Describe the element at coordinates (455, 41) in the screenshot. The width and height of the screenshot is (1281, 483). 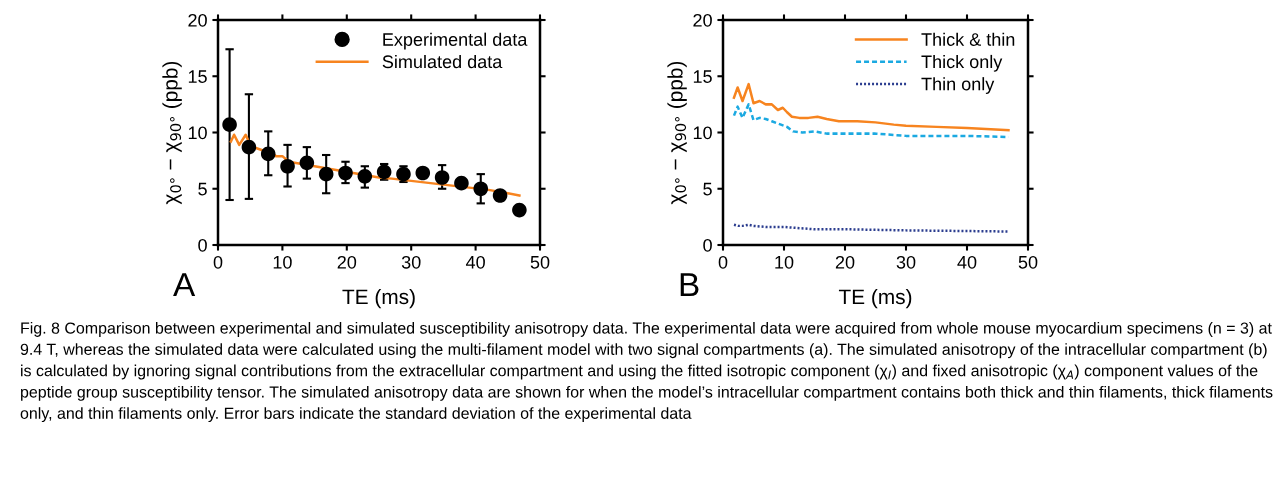
I see `legend-label: Experimental data` at that location.